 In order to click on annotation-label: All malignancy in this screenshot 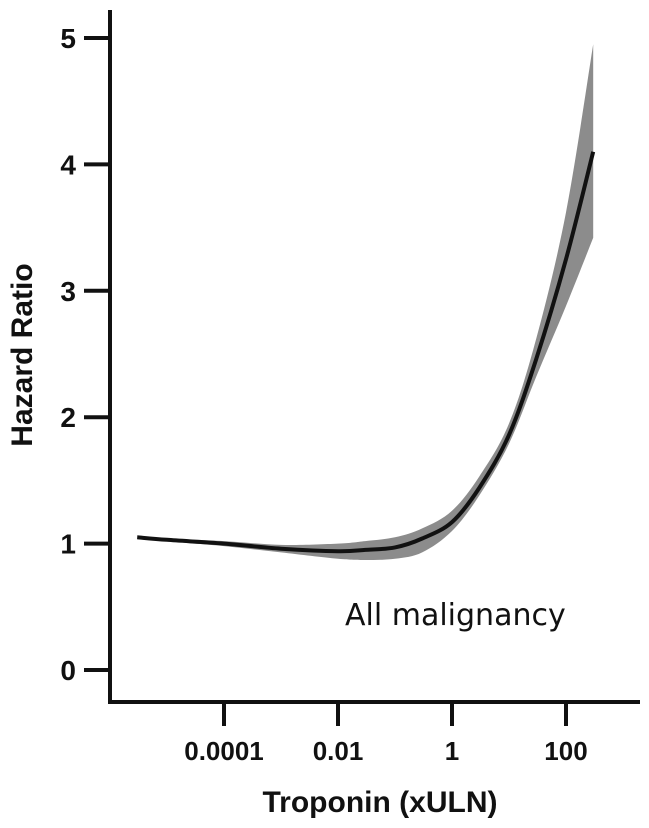, I will do `click(455, 615)`.